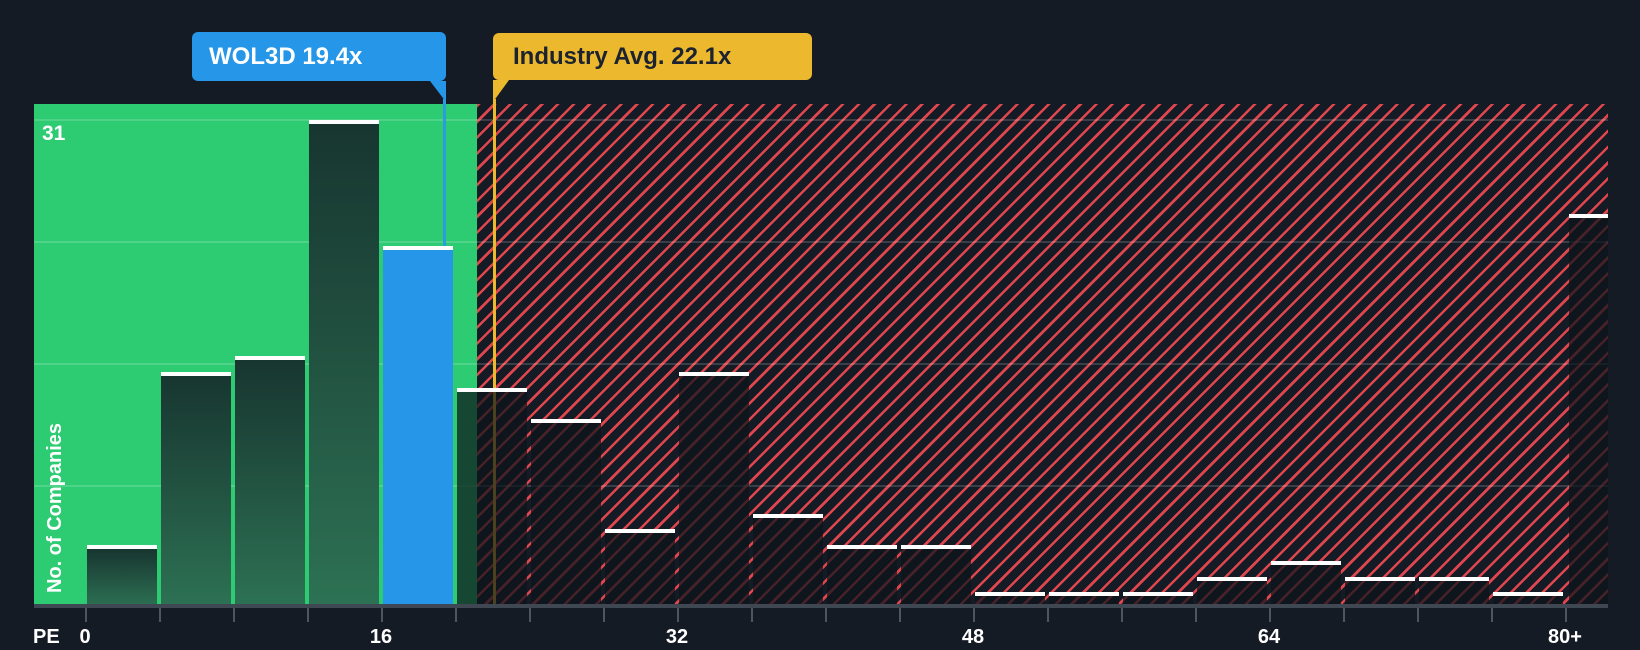 This screenshot has width=1640, height=650. What do you see at coordinates (54, 133) in the screenshot?
I see `y-max-label: 31` at bounding box center [54, 133].